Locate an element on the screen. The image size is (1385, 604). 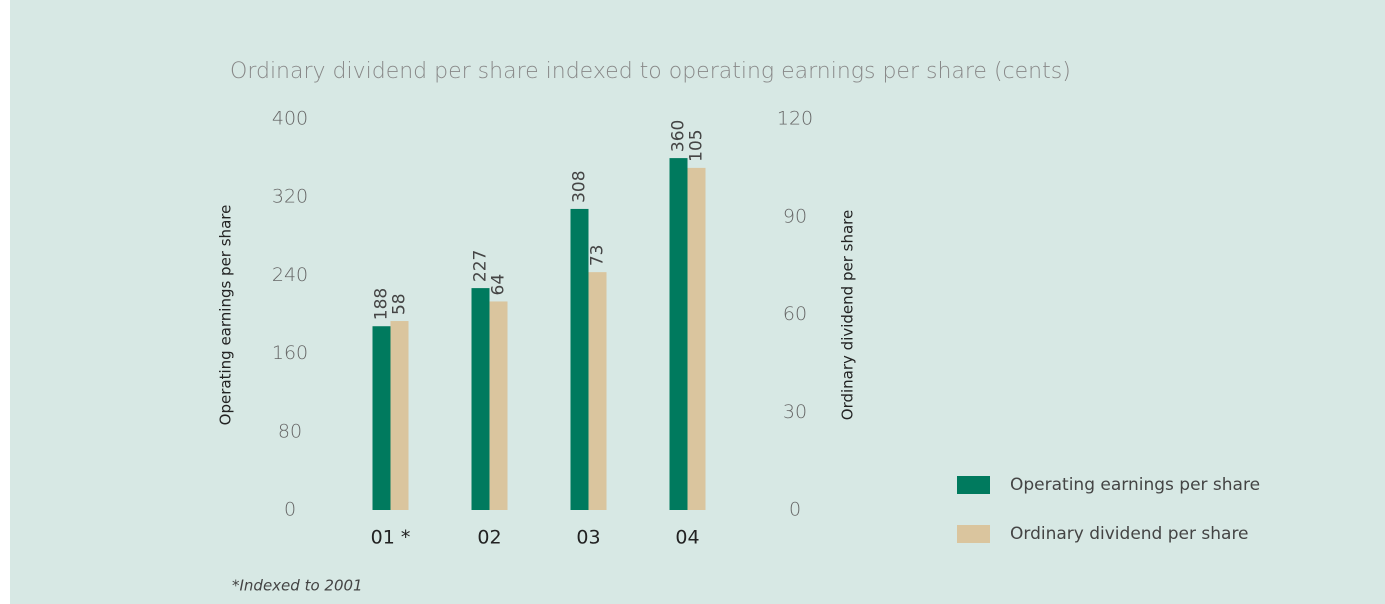
y2-tick-label: 0 is located at coordinates (795, 510).